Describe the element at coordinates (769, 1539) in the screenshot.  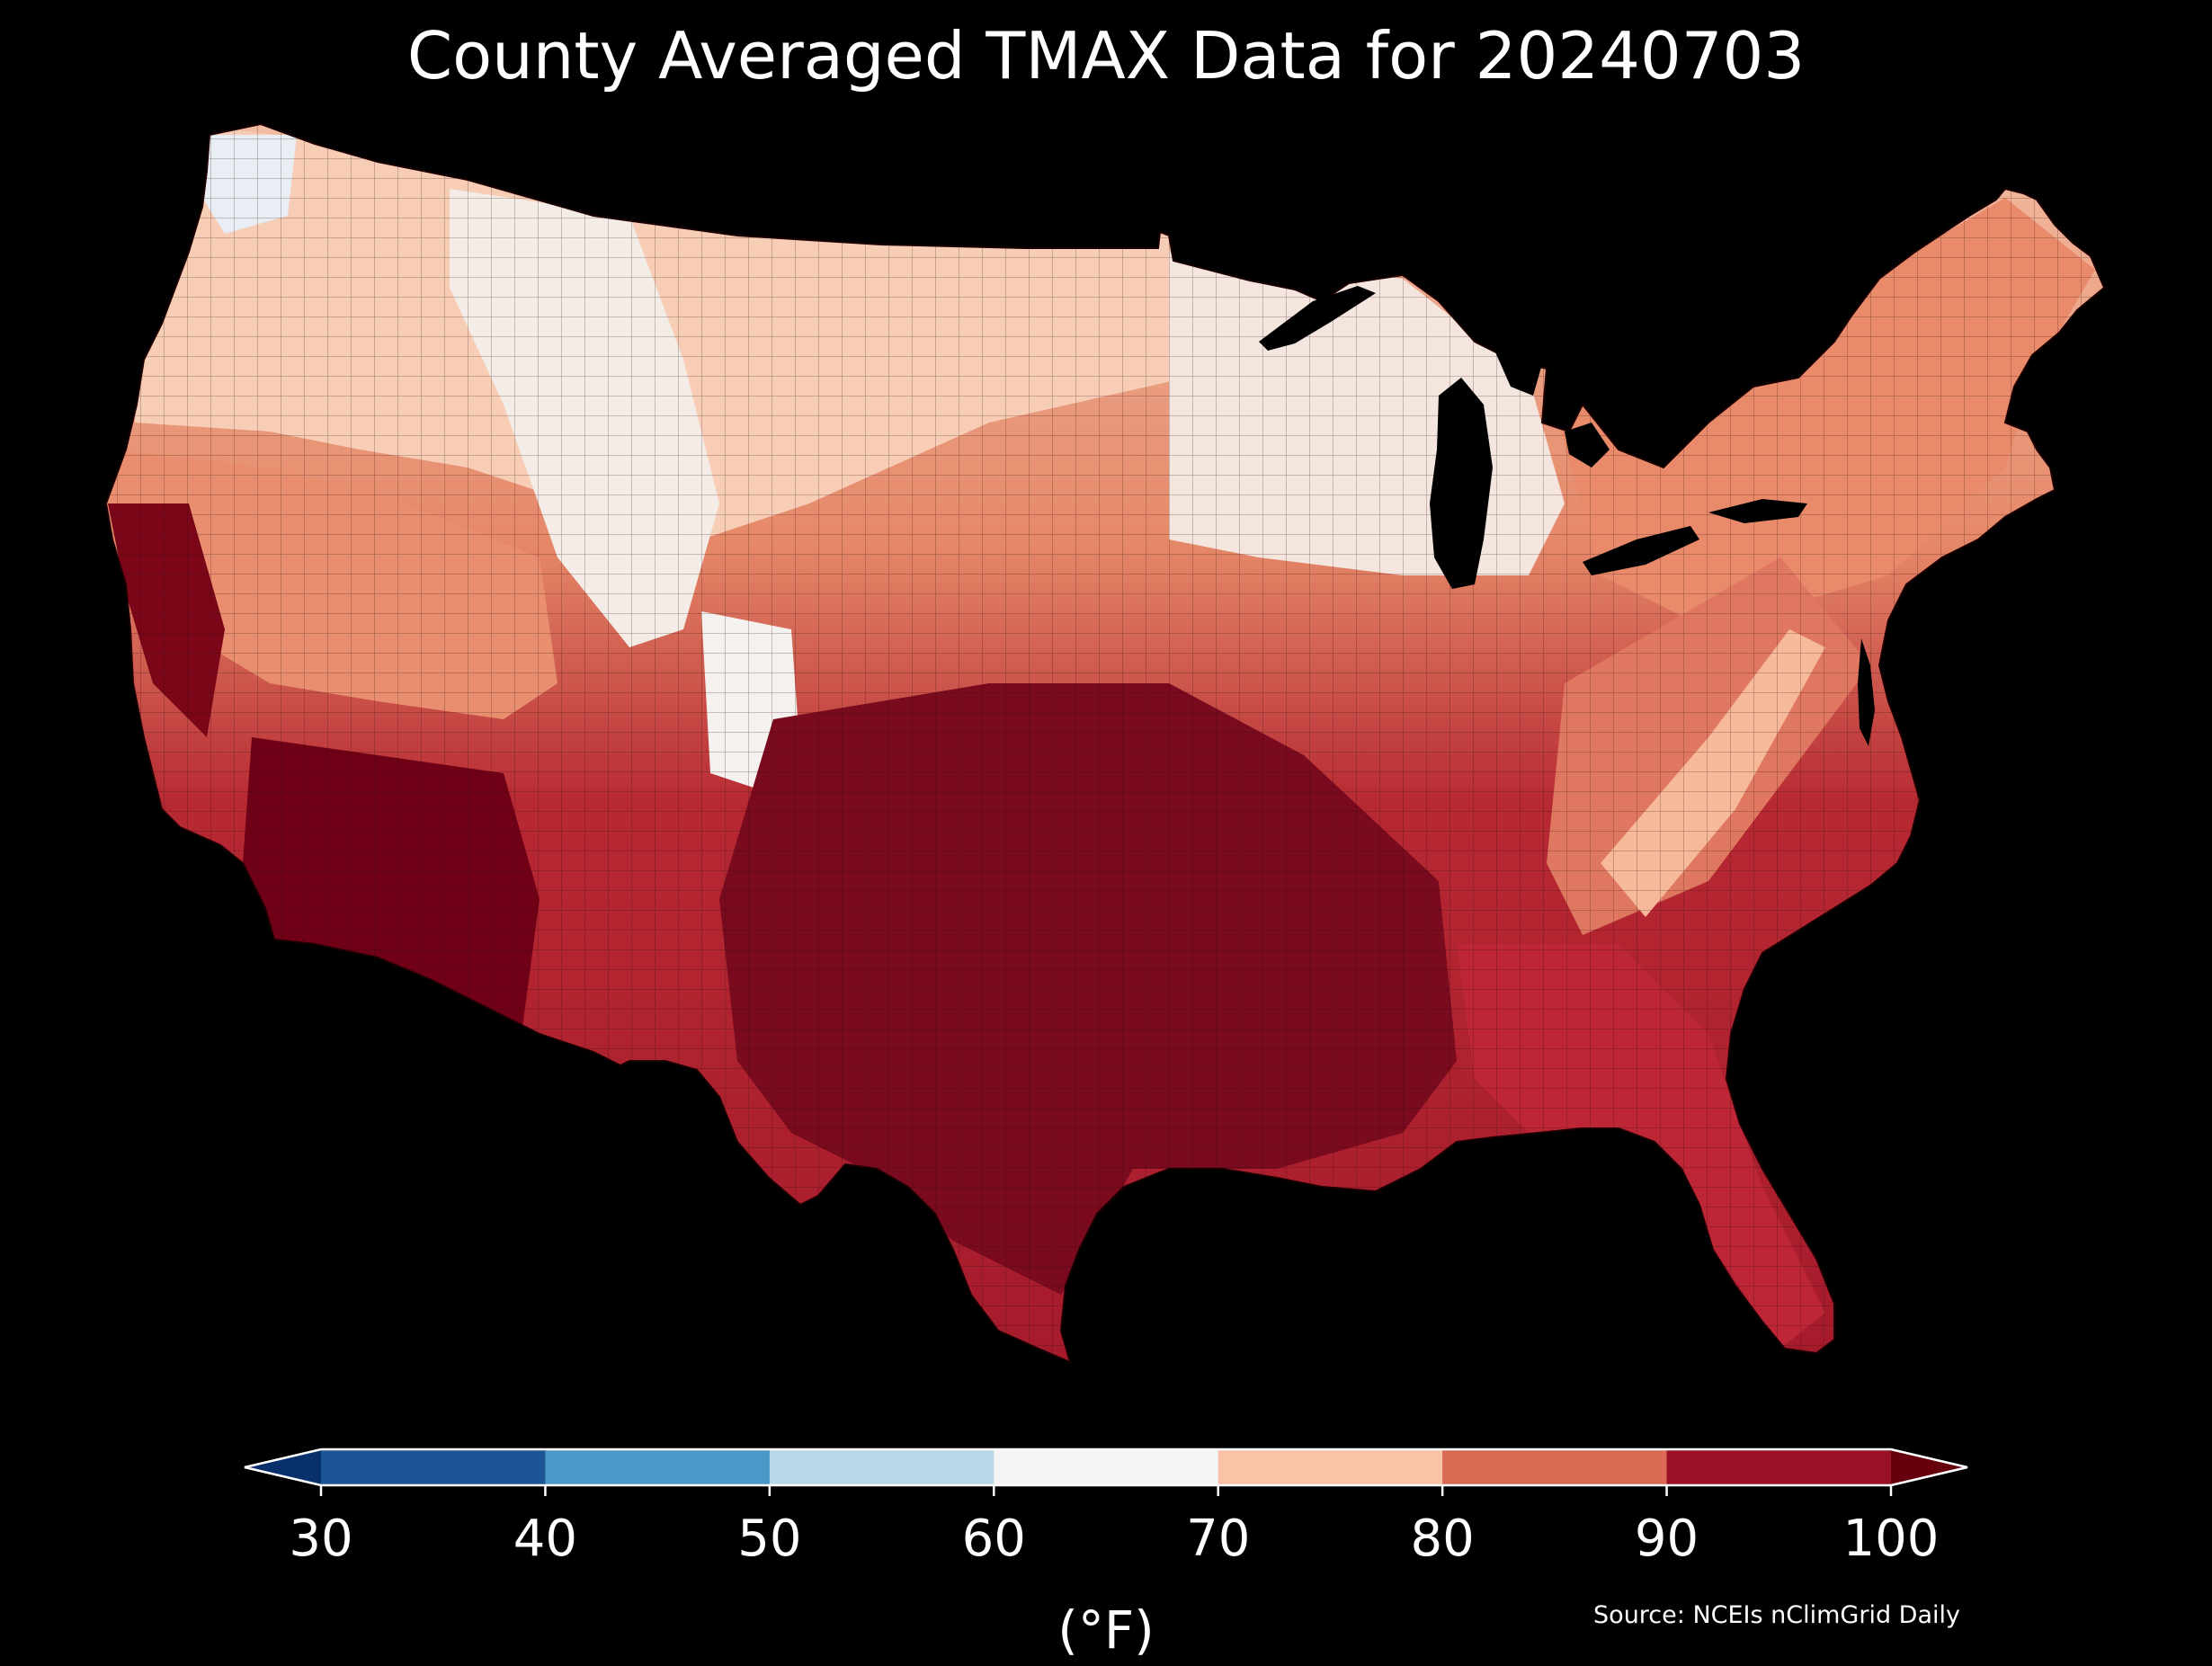
I see `colorbar-tick-label: 50` at that location.